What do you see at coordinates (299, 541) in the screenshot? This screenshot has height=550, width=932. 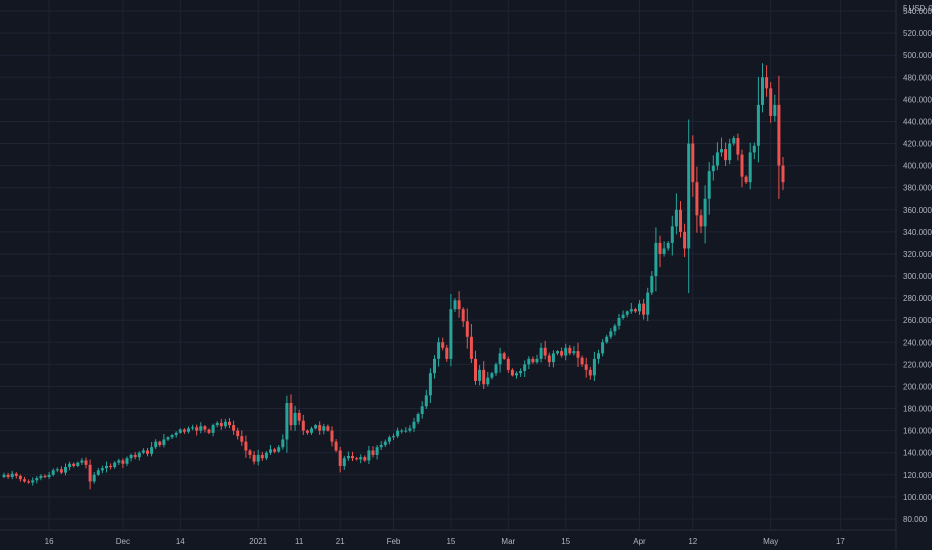 I see `x-tick-label: 11` at bounding box center [299, 541].